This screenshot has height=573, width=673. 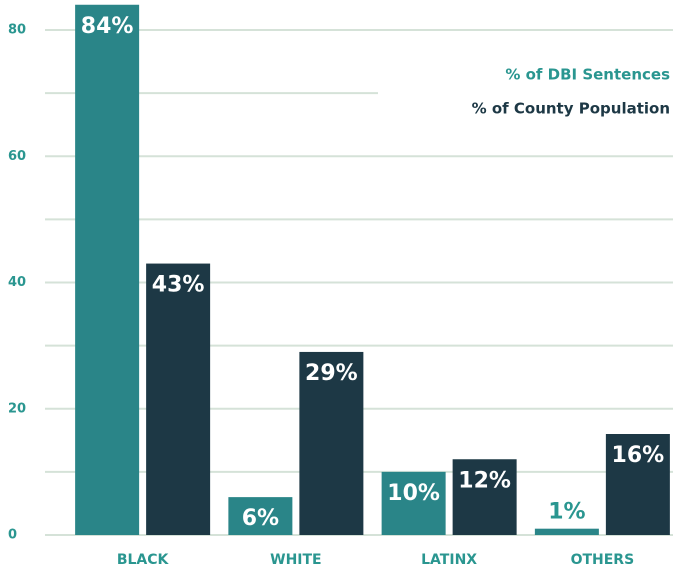 What do you see at coordinates (449, 560) in the screenshot?
I see `x-tick-label: LATINX` at bounding box center [449, 560].